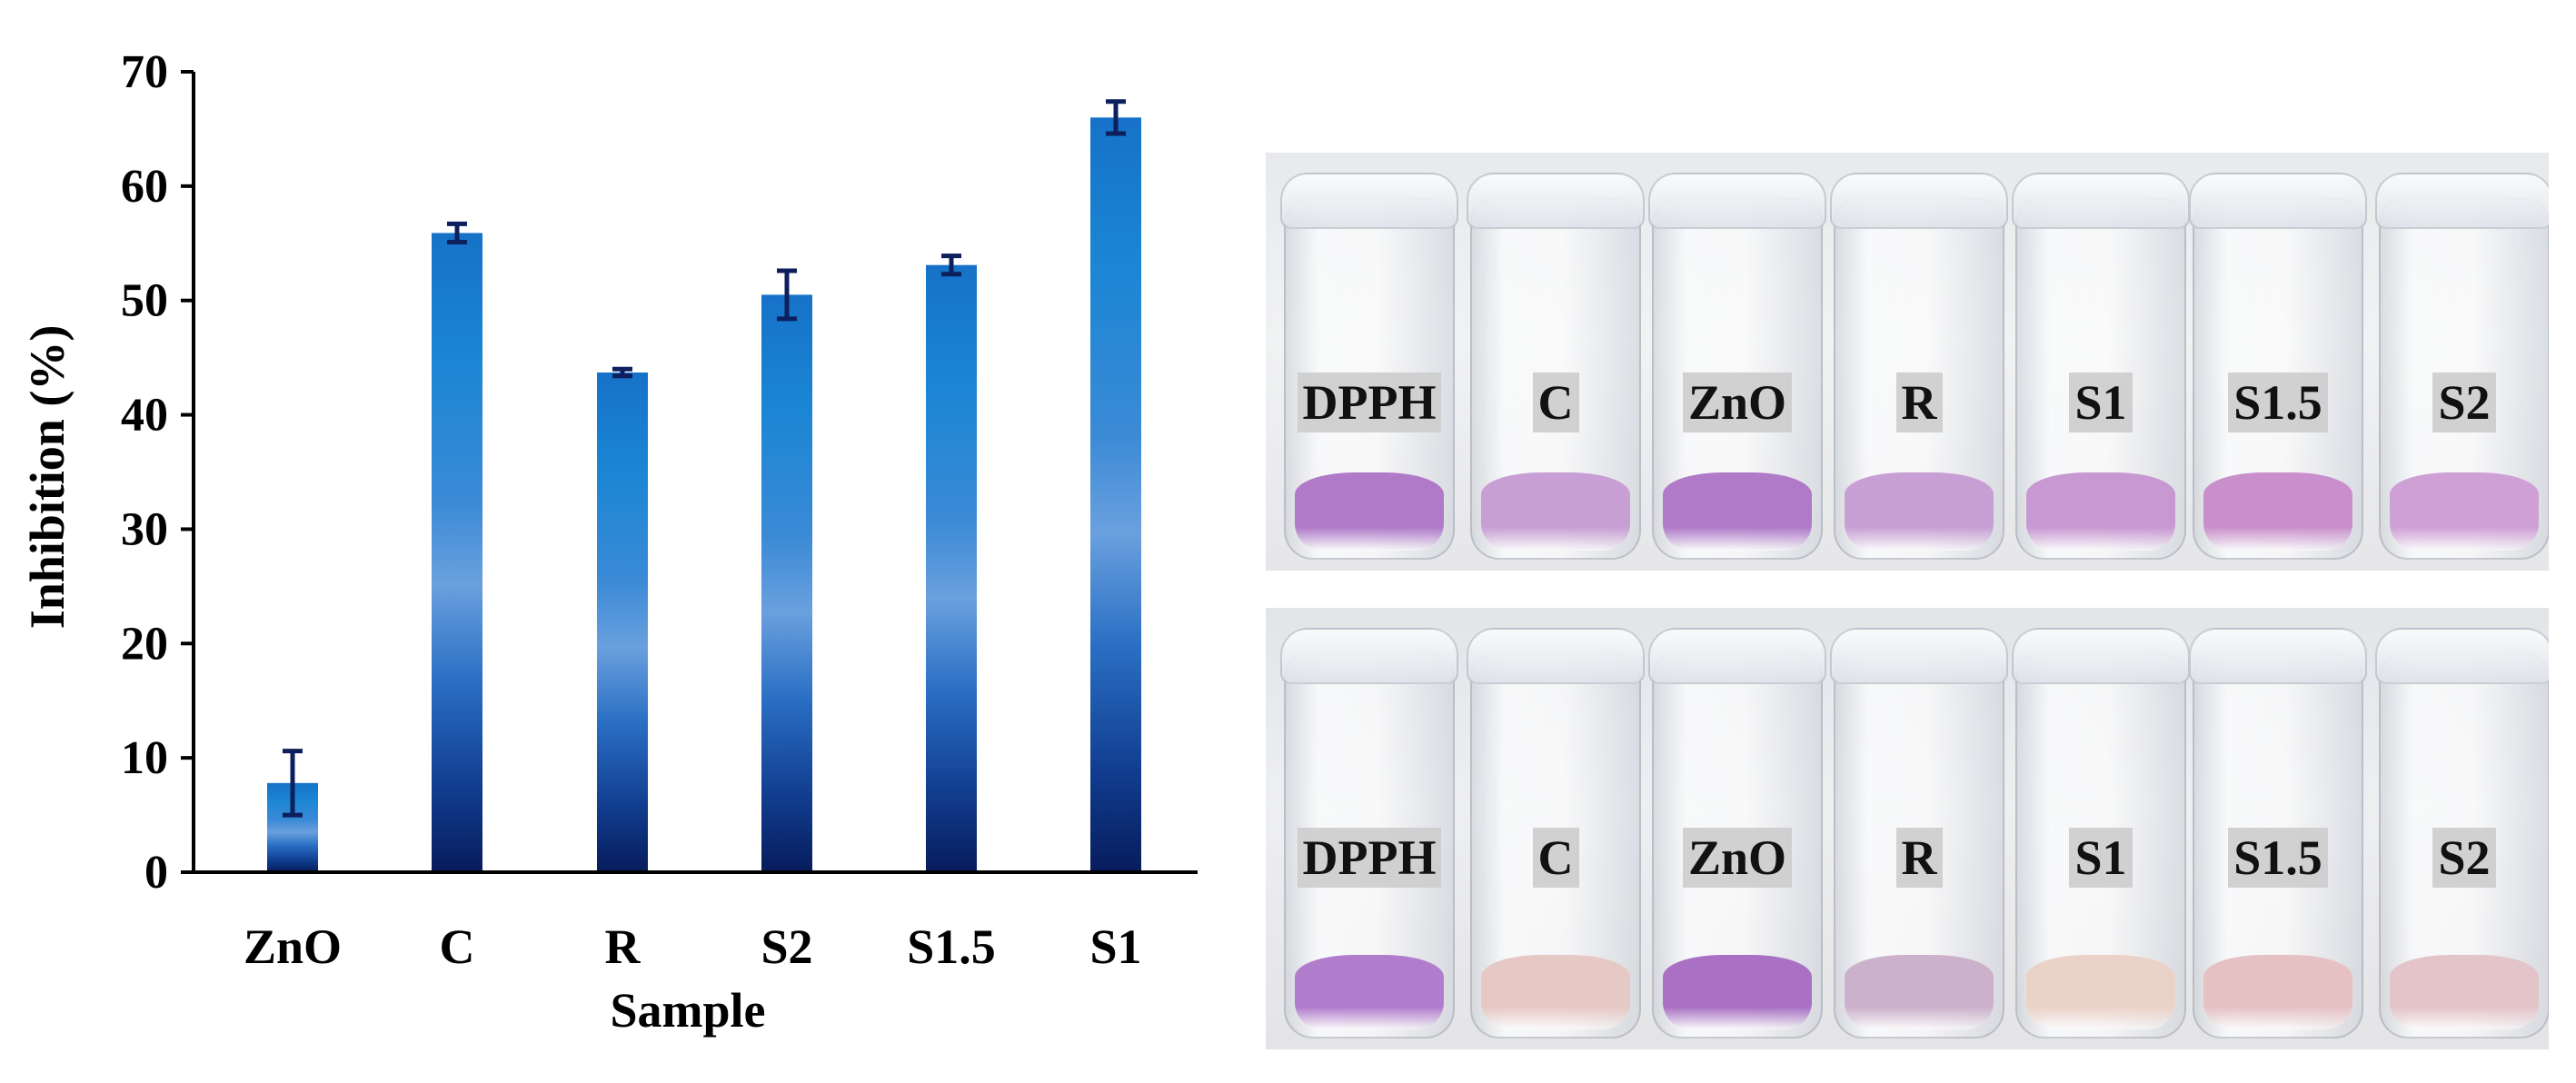 The width and height of the screenshot is (2576, 1083). Describe the element at coordinates (144, 644) in the screenshot. I see `y-tick-label: 20` at that location.